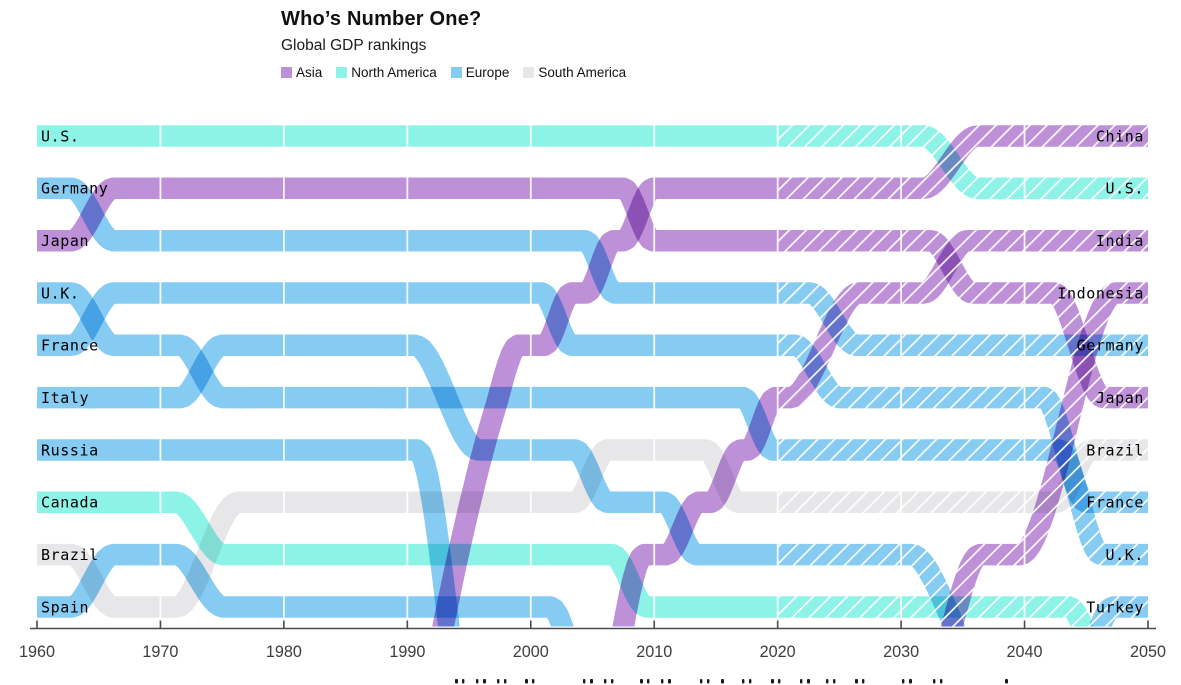 This screenshot has width=1181, height=685. I want to click on legend-label: South America, so click(582, 72).